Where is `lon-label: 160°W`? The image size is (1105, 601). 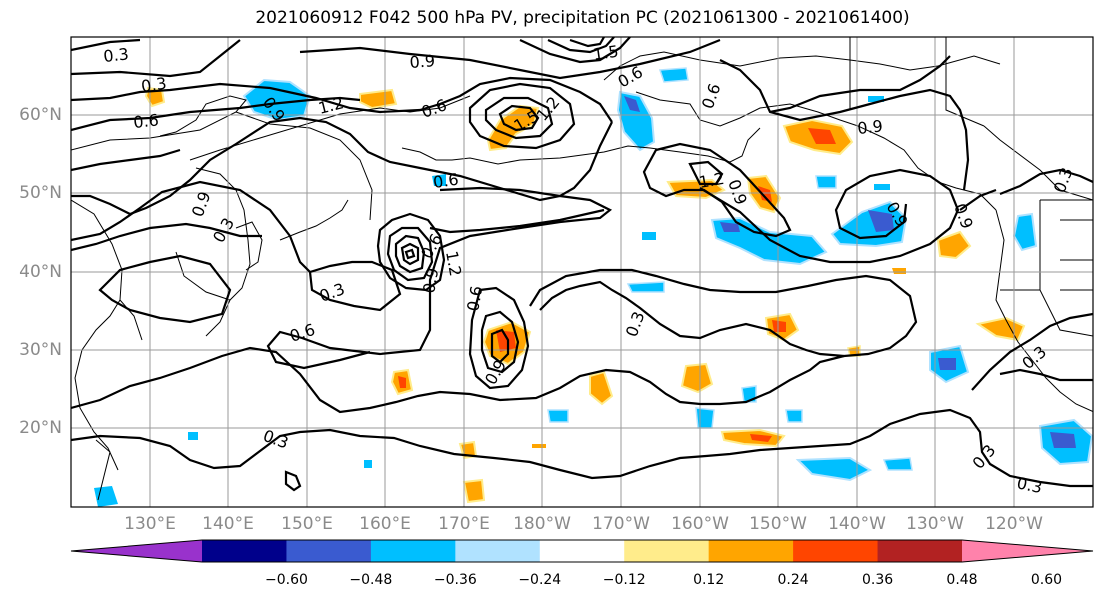
lon-label: 160°W is located at coordinates (700, 524).